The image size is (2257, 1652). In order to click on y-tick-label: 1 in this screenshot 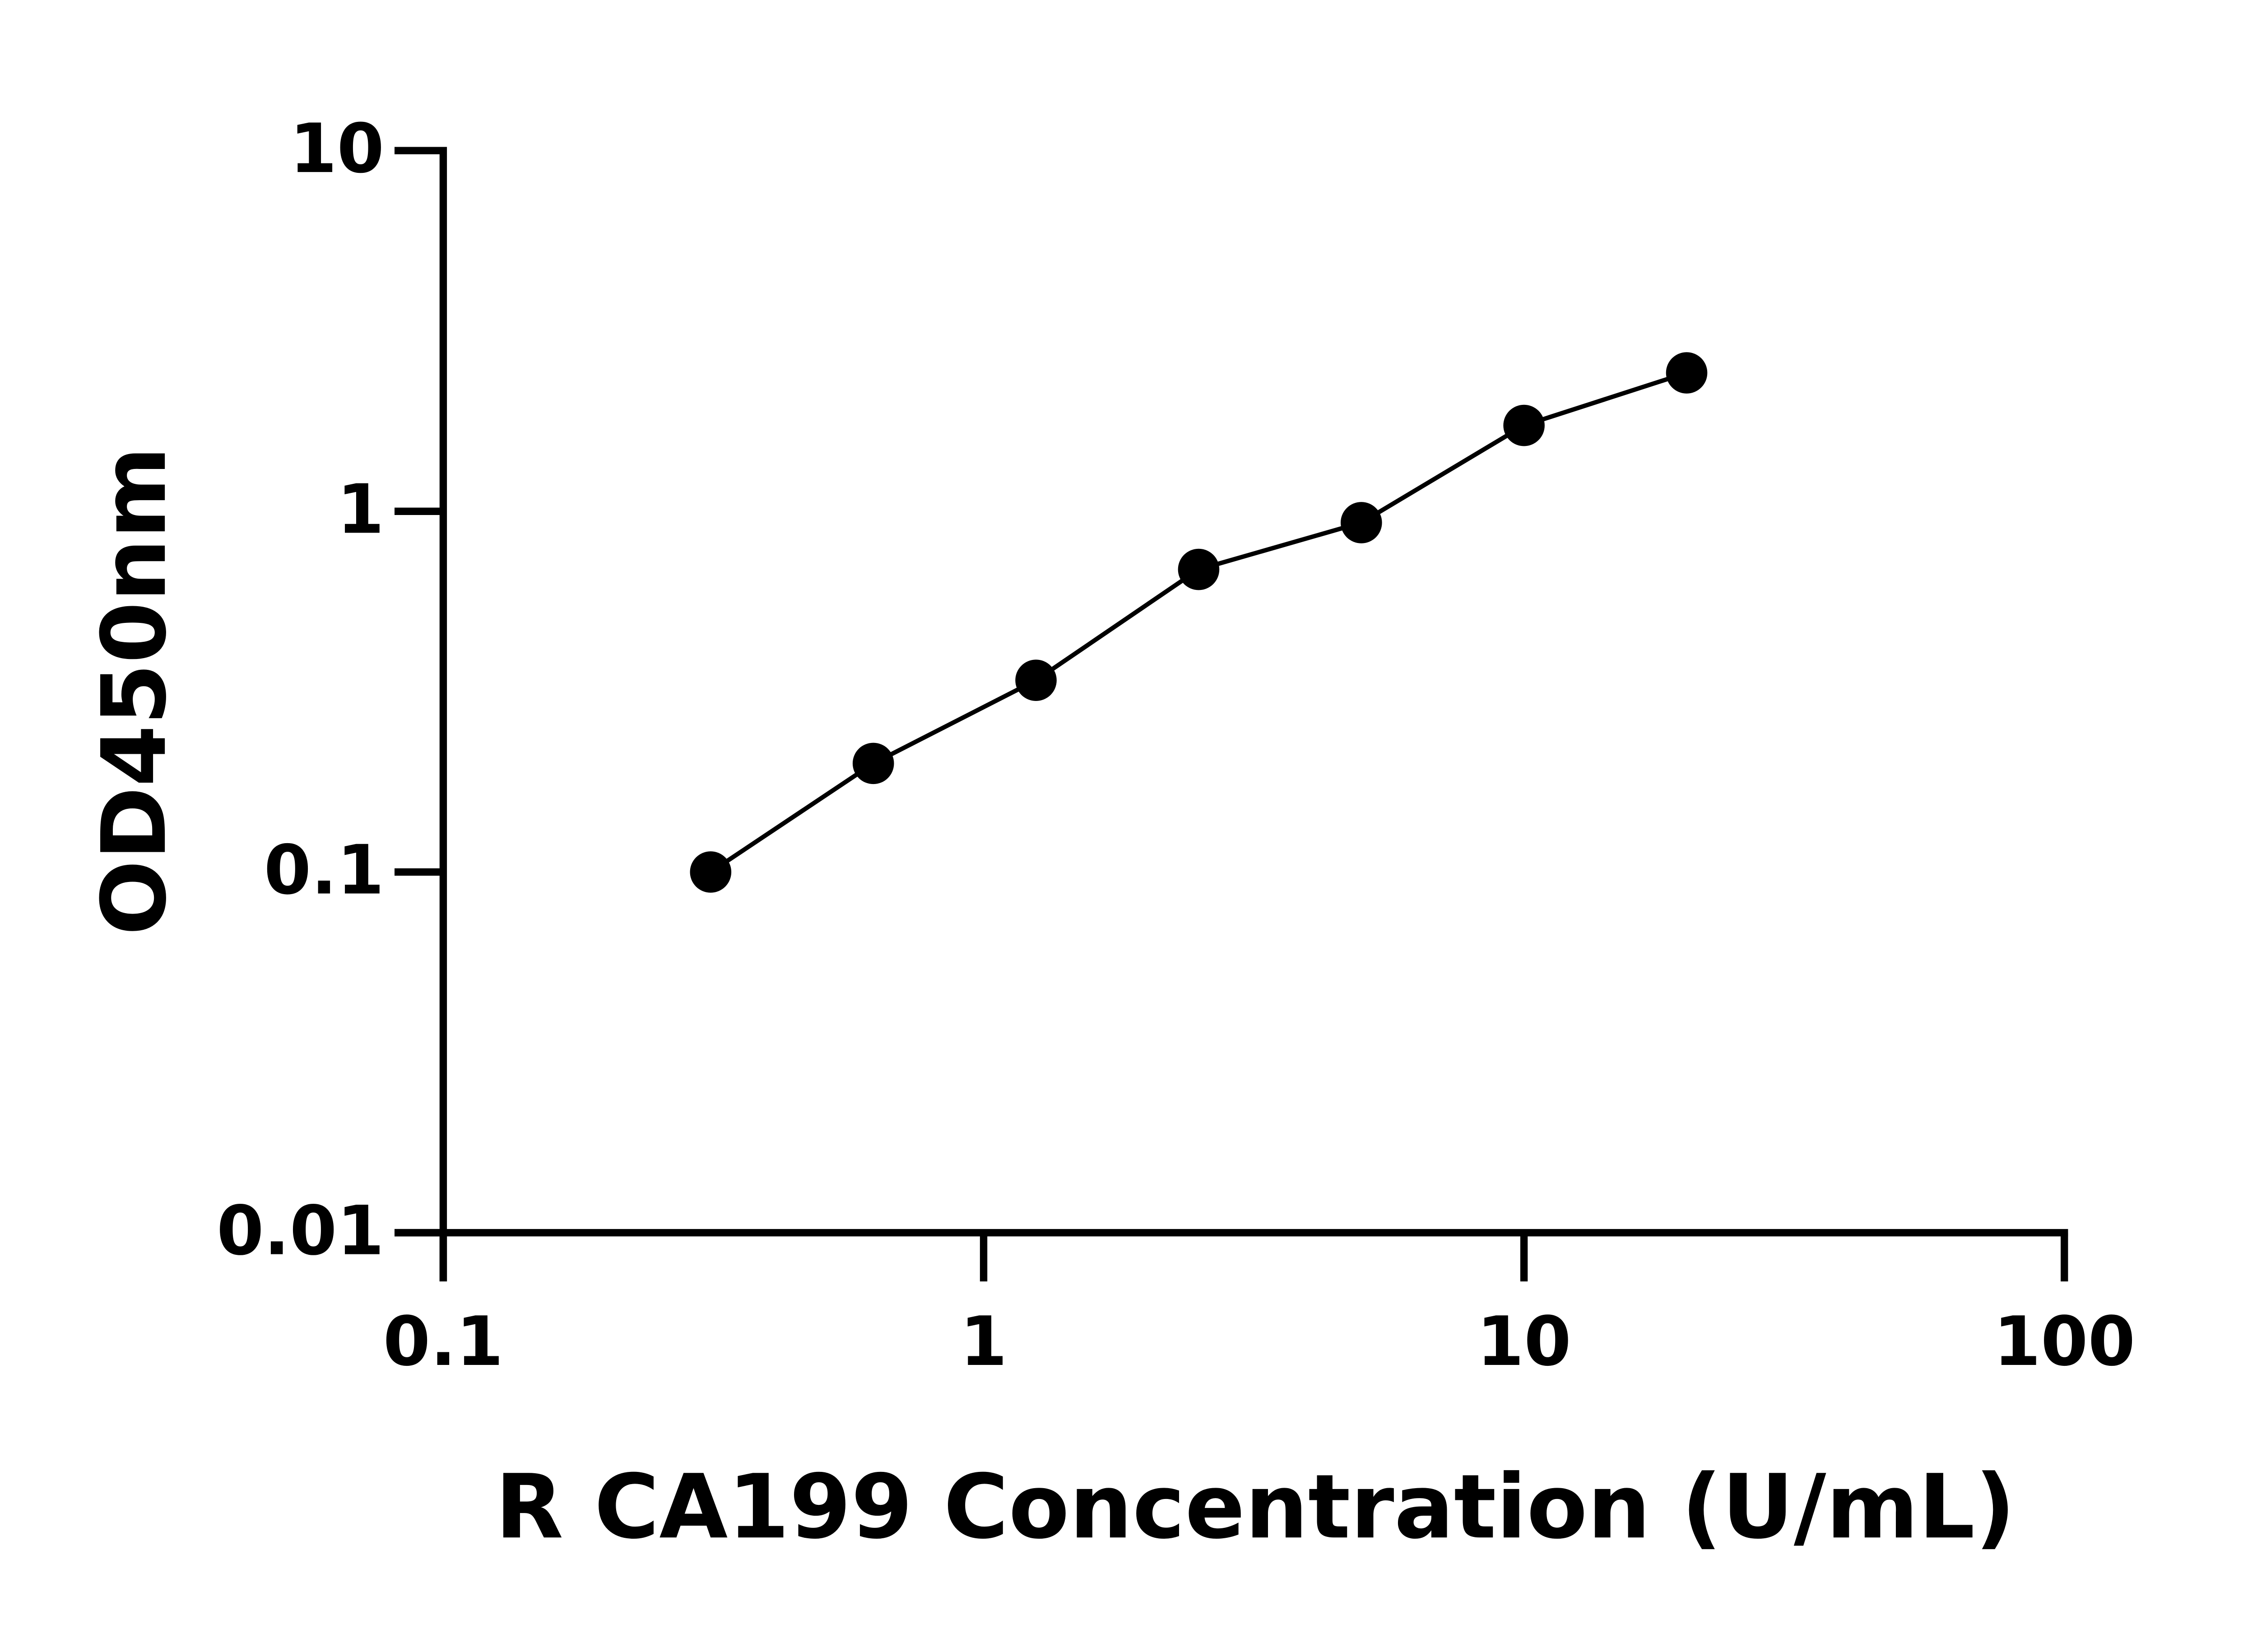, I will do `click(361, 509)`.